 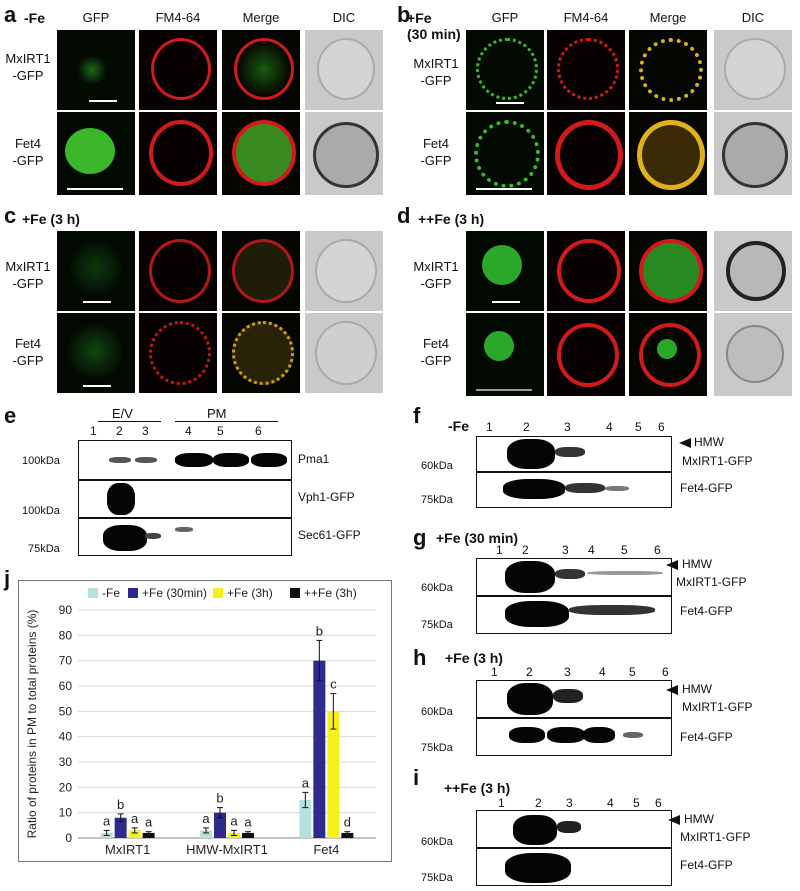 What do you see at coordinates (417, 415) in the screenshot?
I see `panel-f-letter: f` at bounding box center [417, 415].